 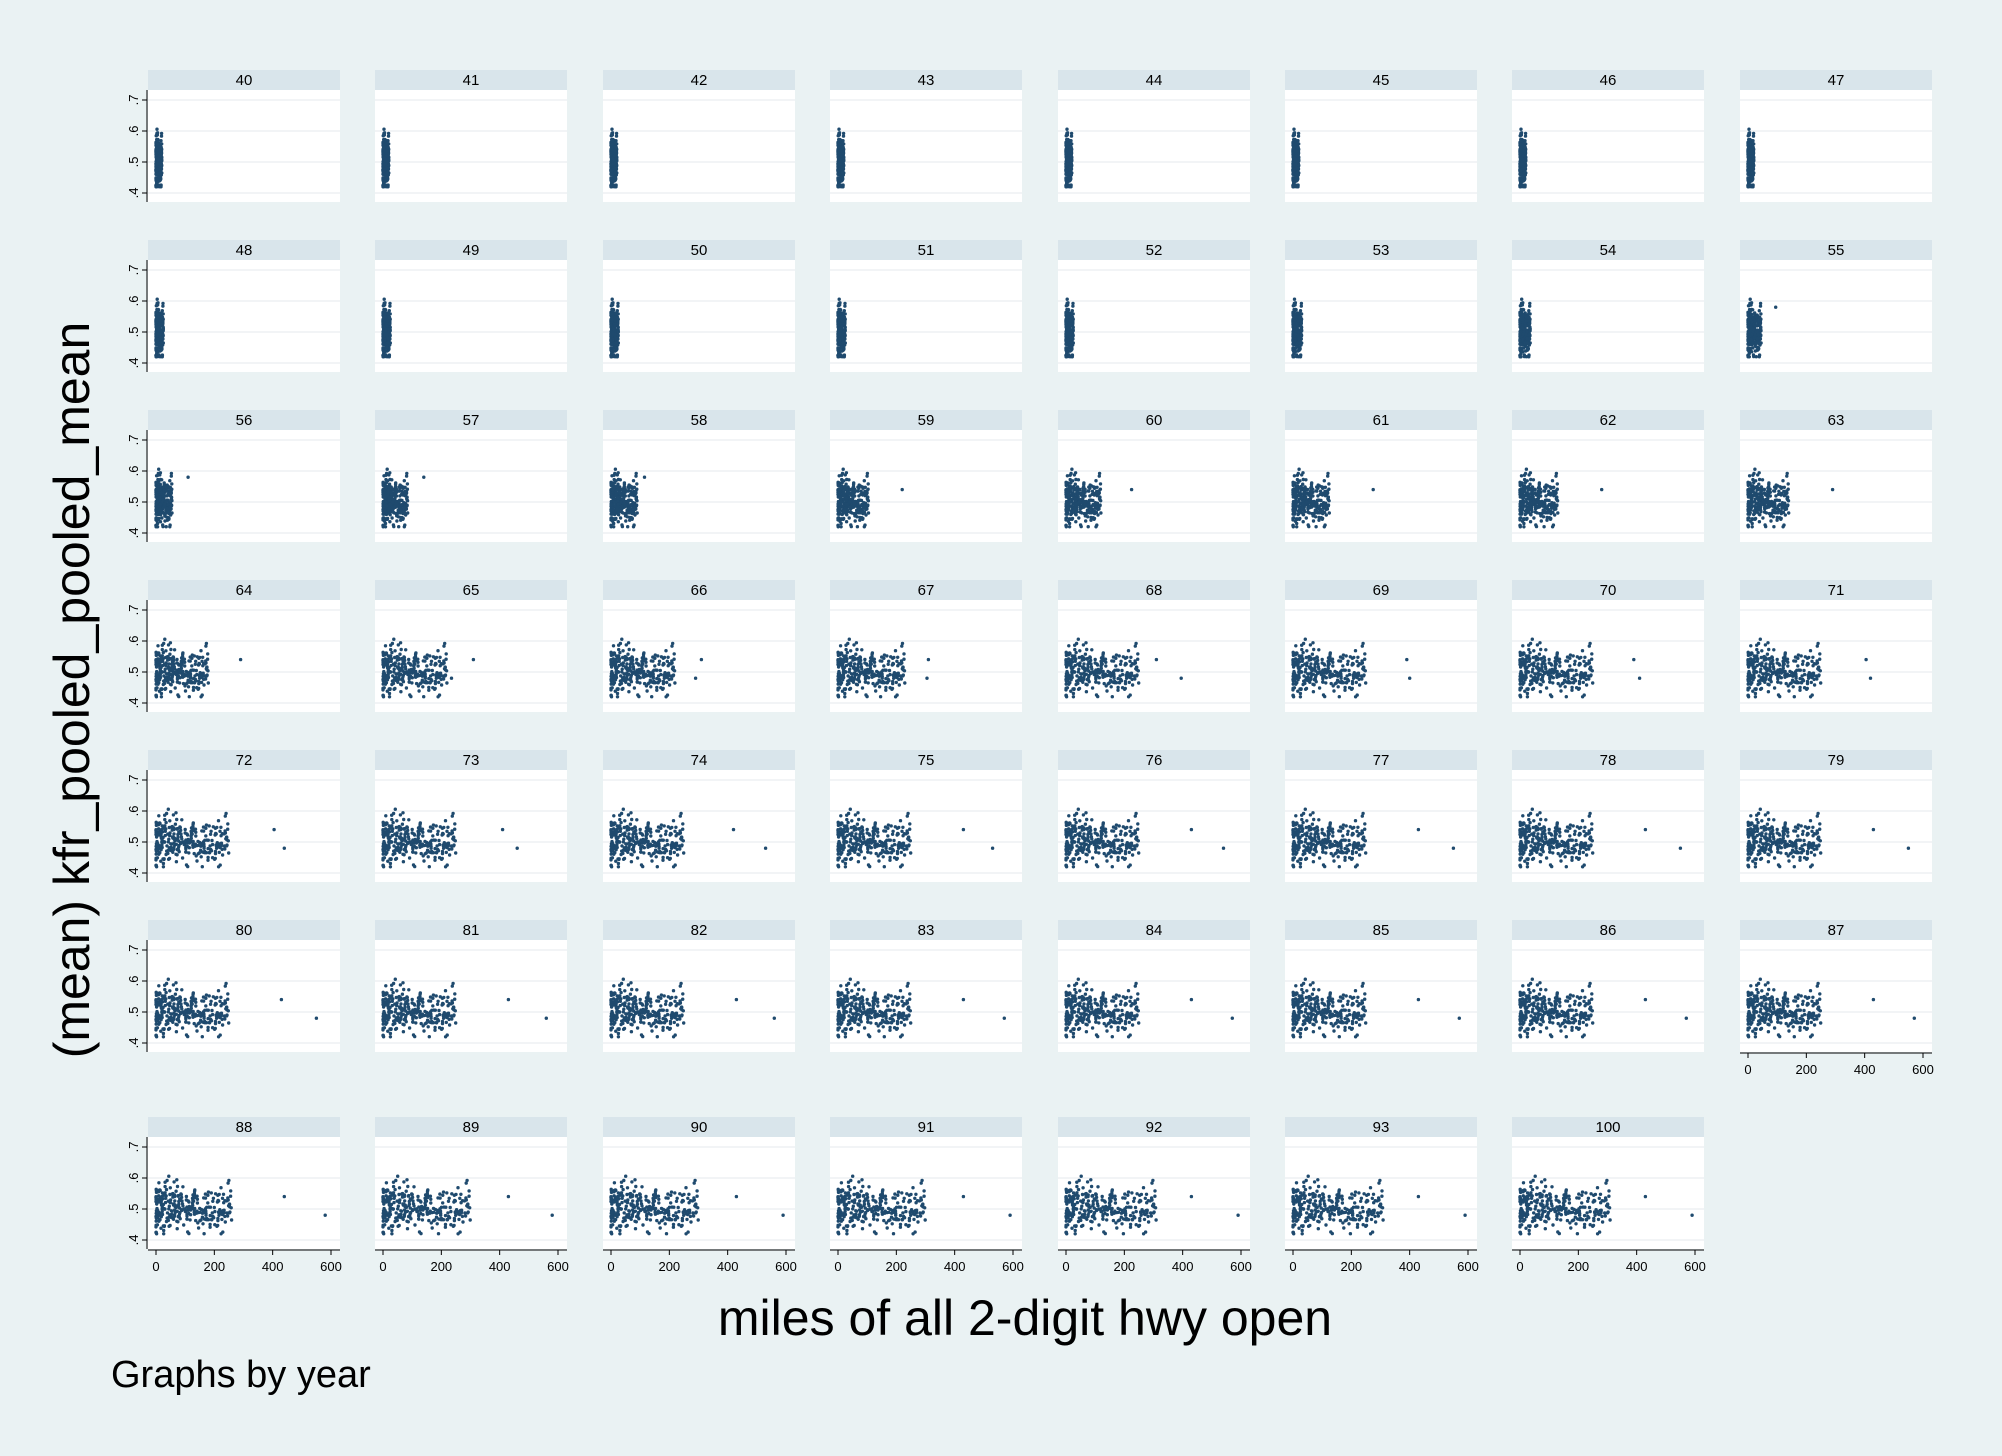 I want to click on panel-title: 40, so click(x=244, y=80).